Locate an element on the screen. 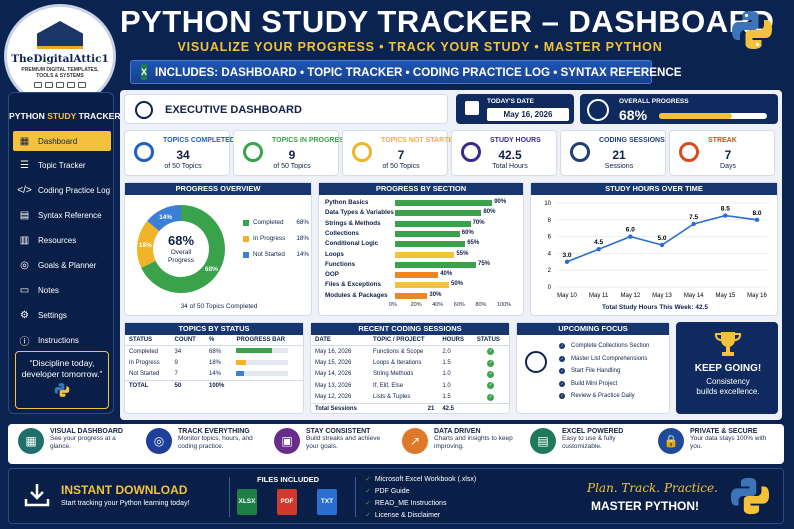  feature-desc: Charts and insights to keep improving. is located at coordinates (473, 442).